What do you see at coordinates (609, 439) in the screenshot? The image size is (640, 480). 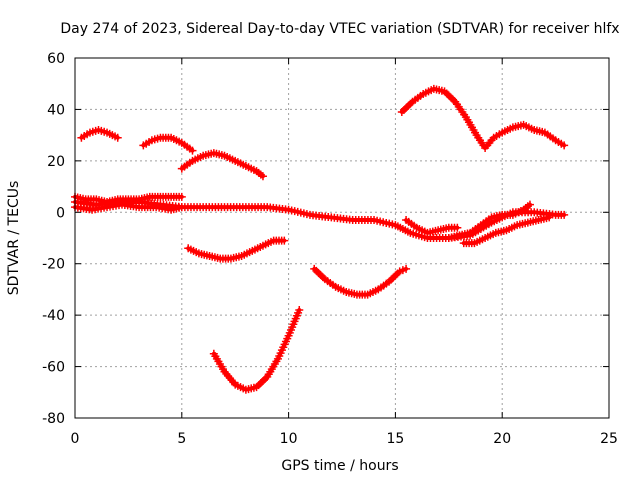 I see `x-tick-label: 25` at bounding box center [609, 439].